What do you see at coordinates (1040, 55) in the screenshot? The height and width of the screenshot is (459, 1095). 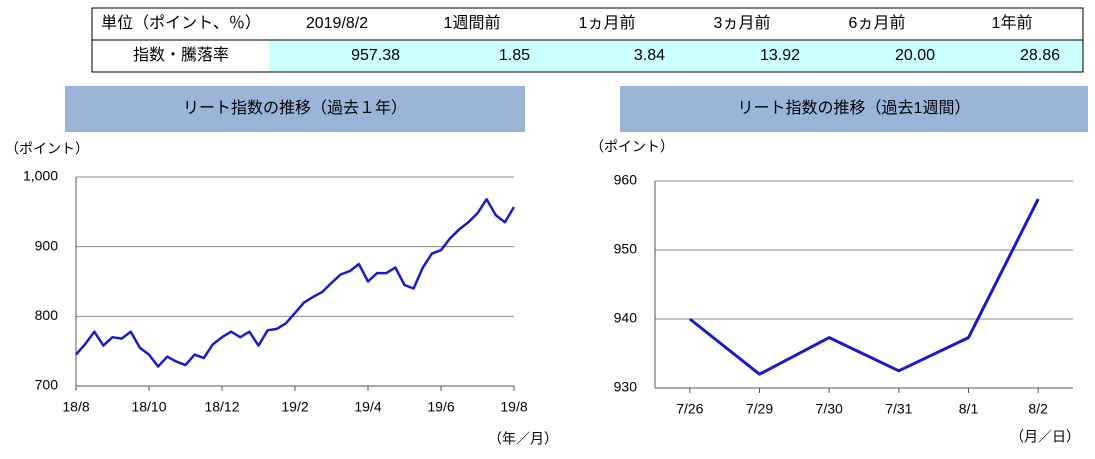 I see `table-cell: 28.86` at bounding box center [1040, 55].